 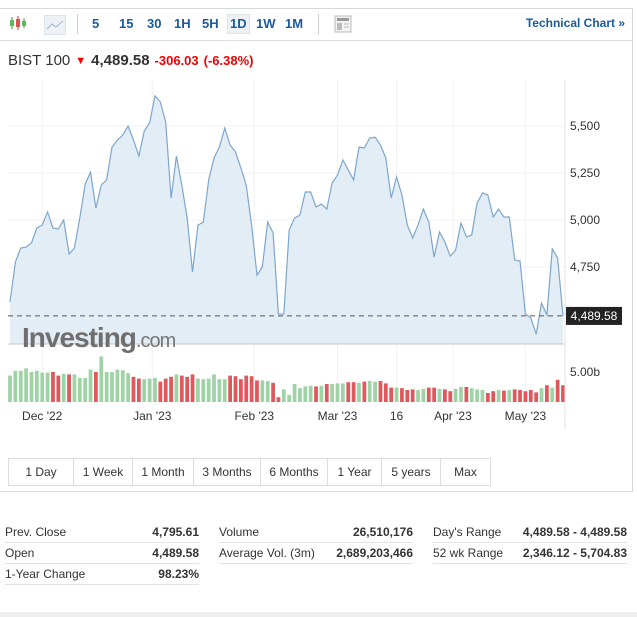 What do you see at coordinates (575, 23) in the screenshot?
I see `technical-chart-link: Technical Chart »` at bounding box center [575, 23].